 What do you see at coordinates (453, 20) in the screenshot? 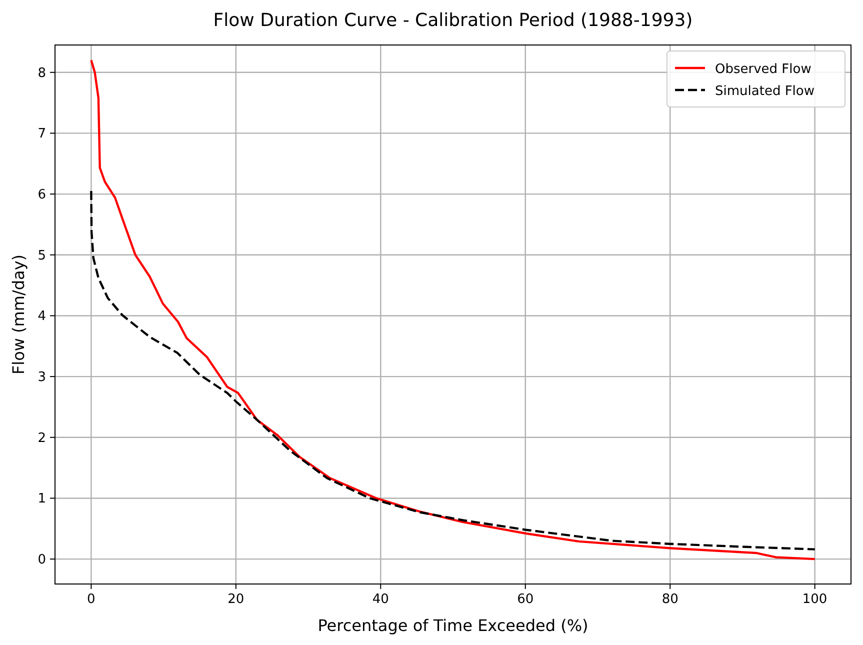
I see `chart-title: Flow Duration Curve - Calibration Period (1988-1993)` at bounding box center [453, 20].